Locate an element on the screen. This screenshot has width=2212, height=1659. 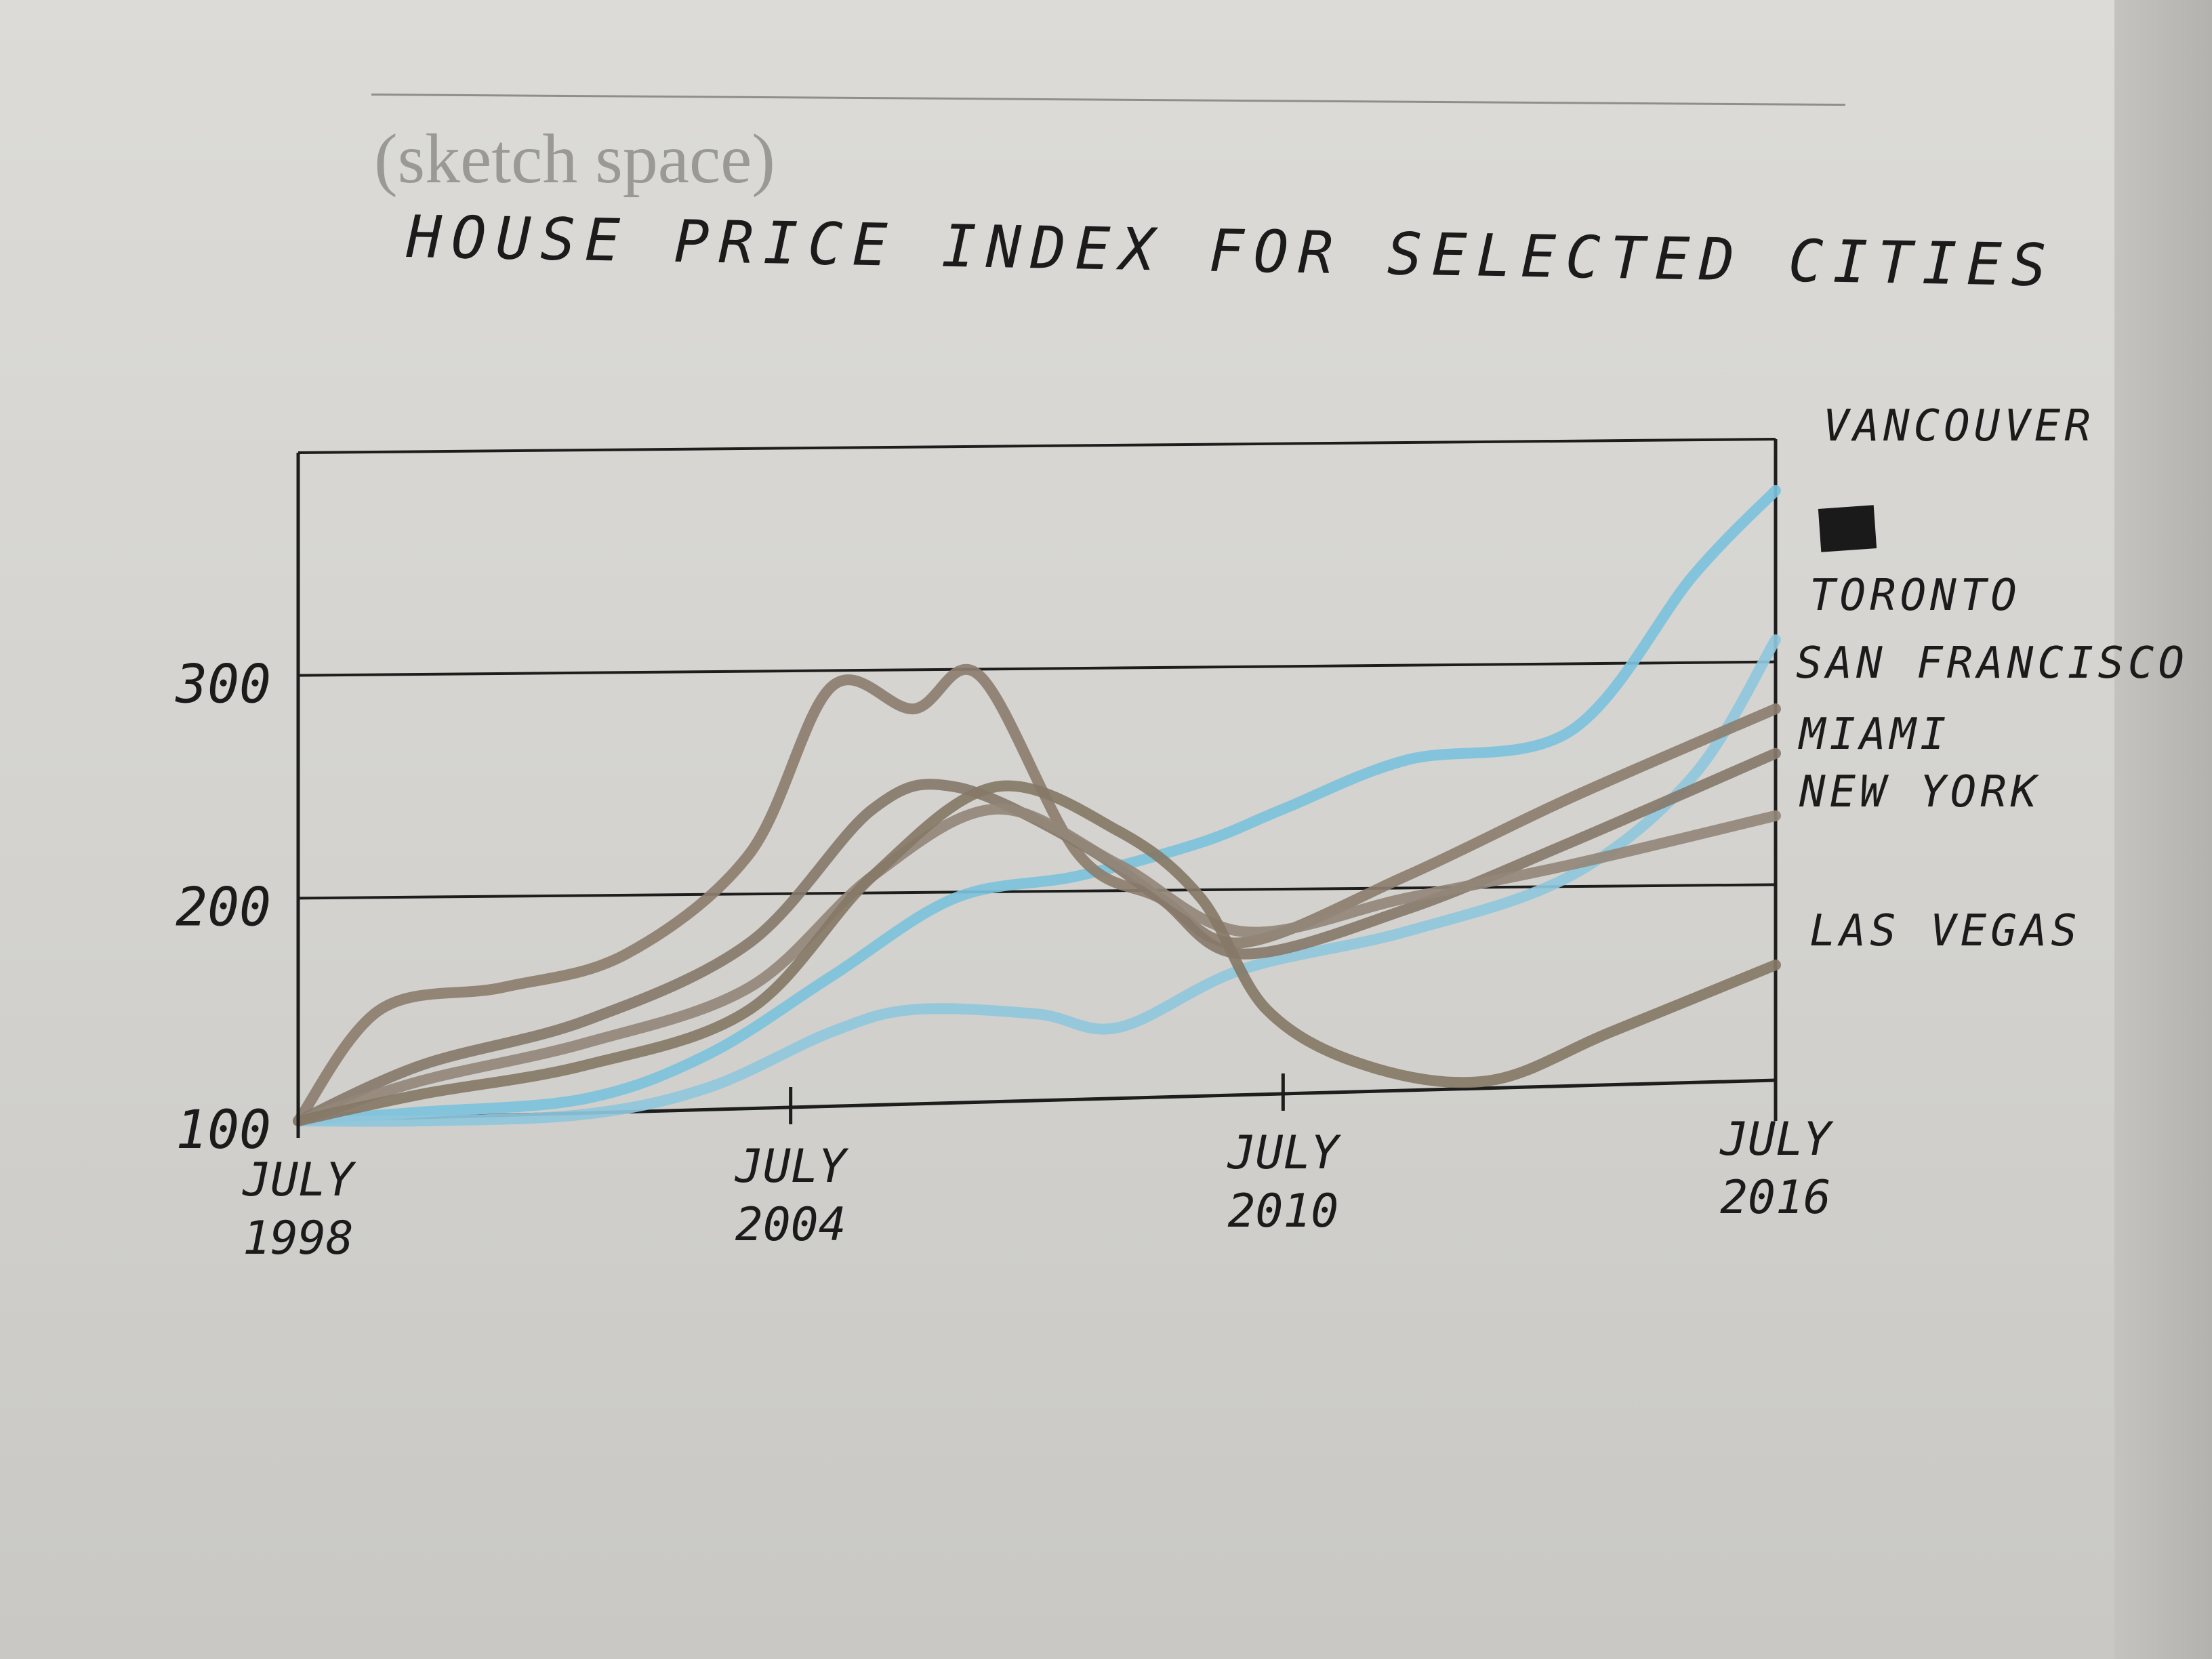
x-tick-label: JULY 2004 is located at coordinates (792, 1196).